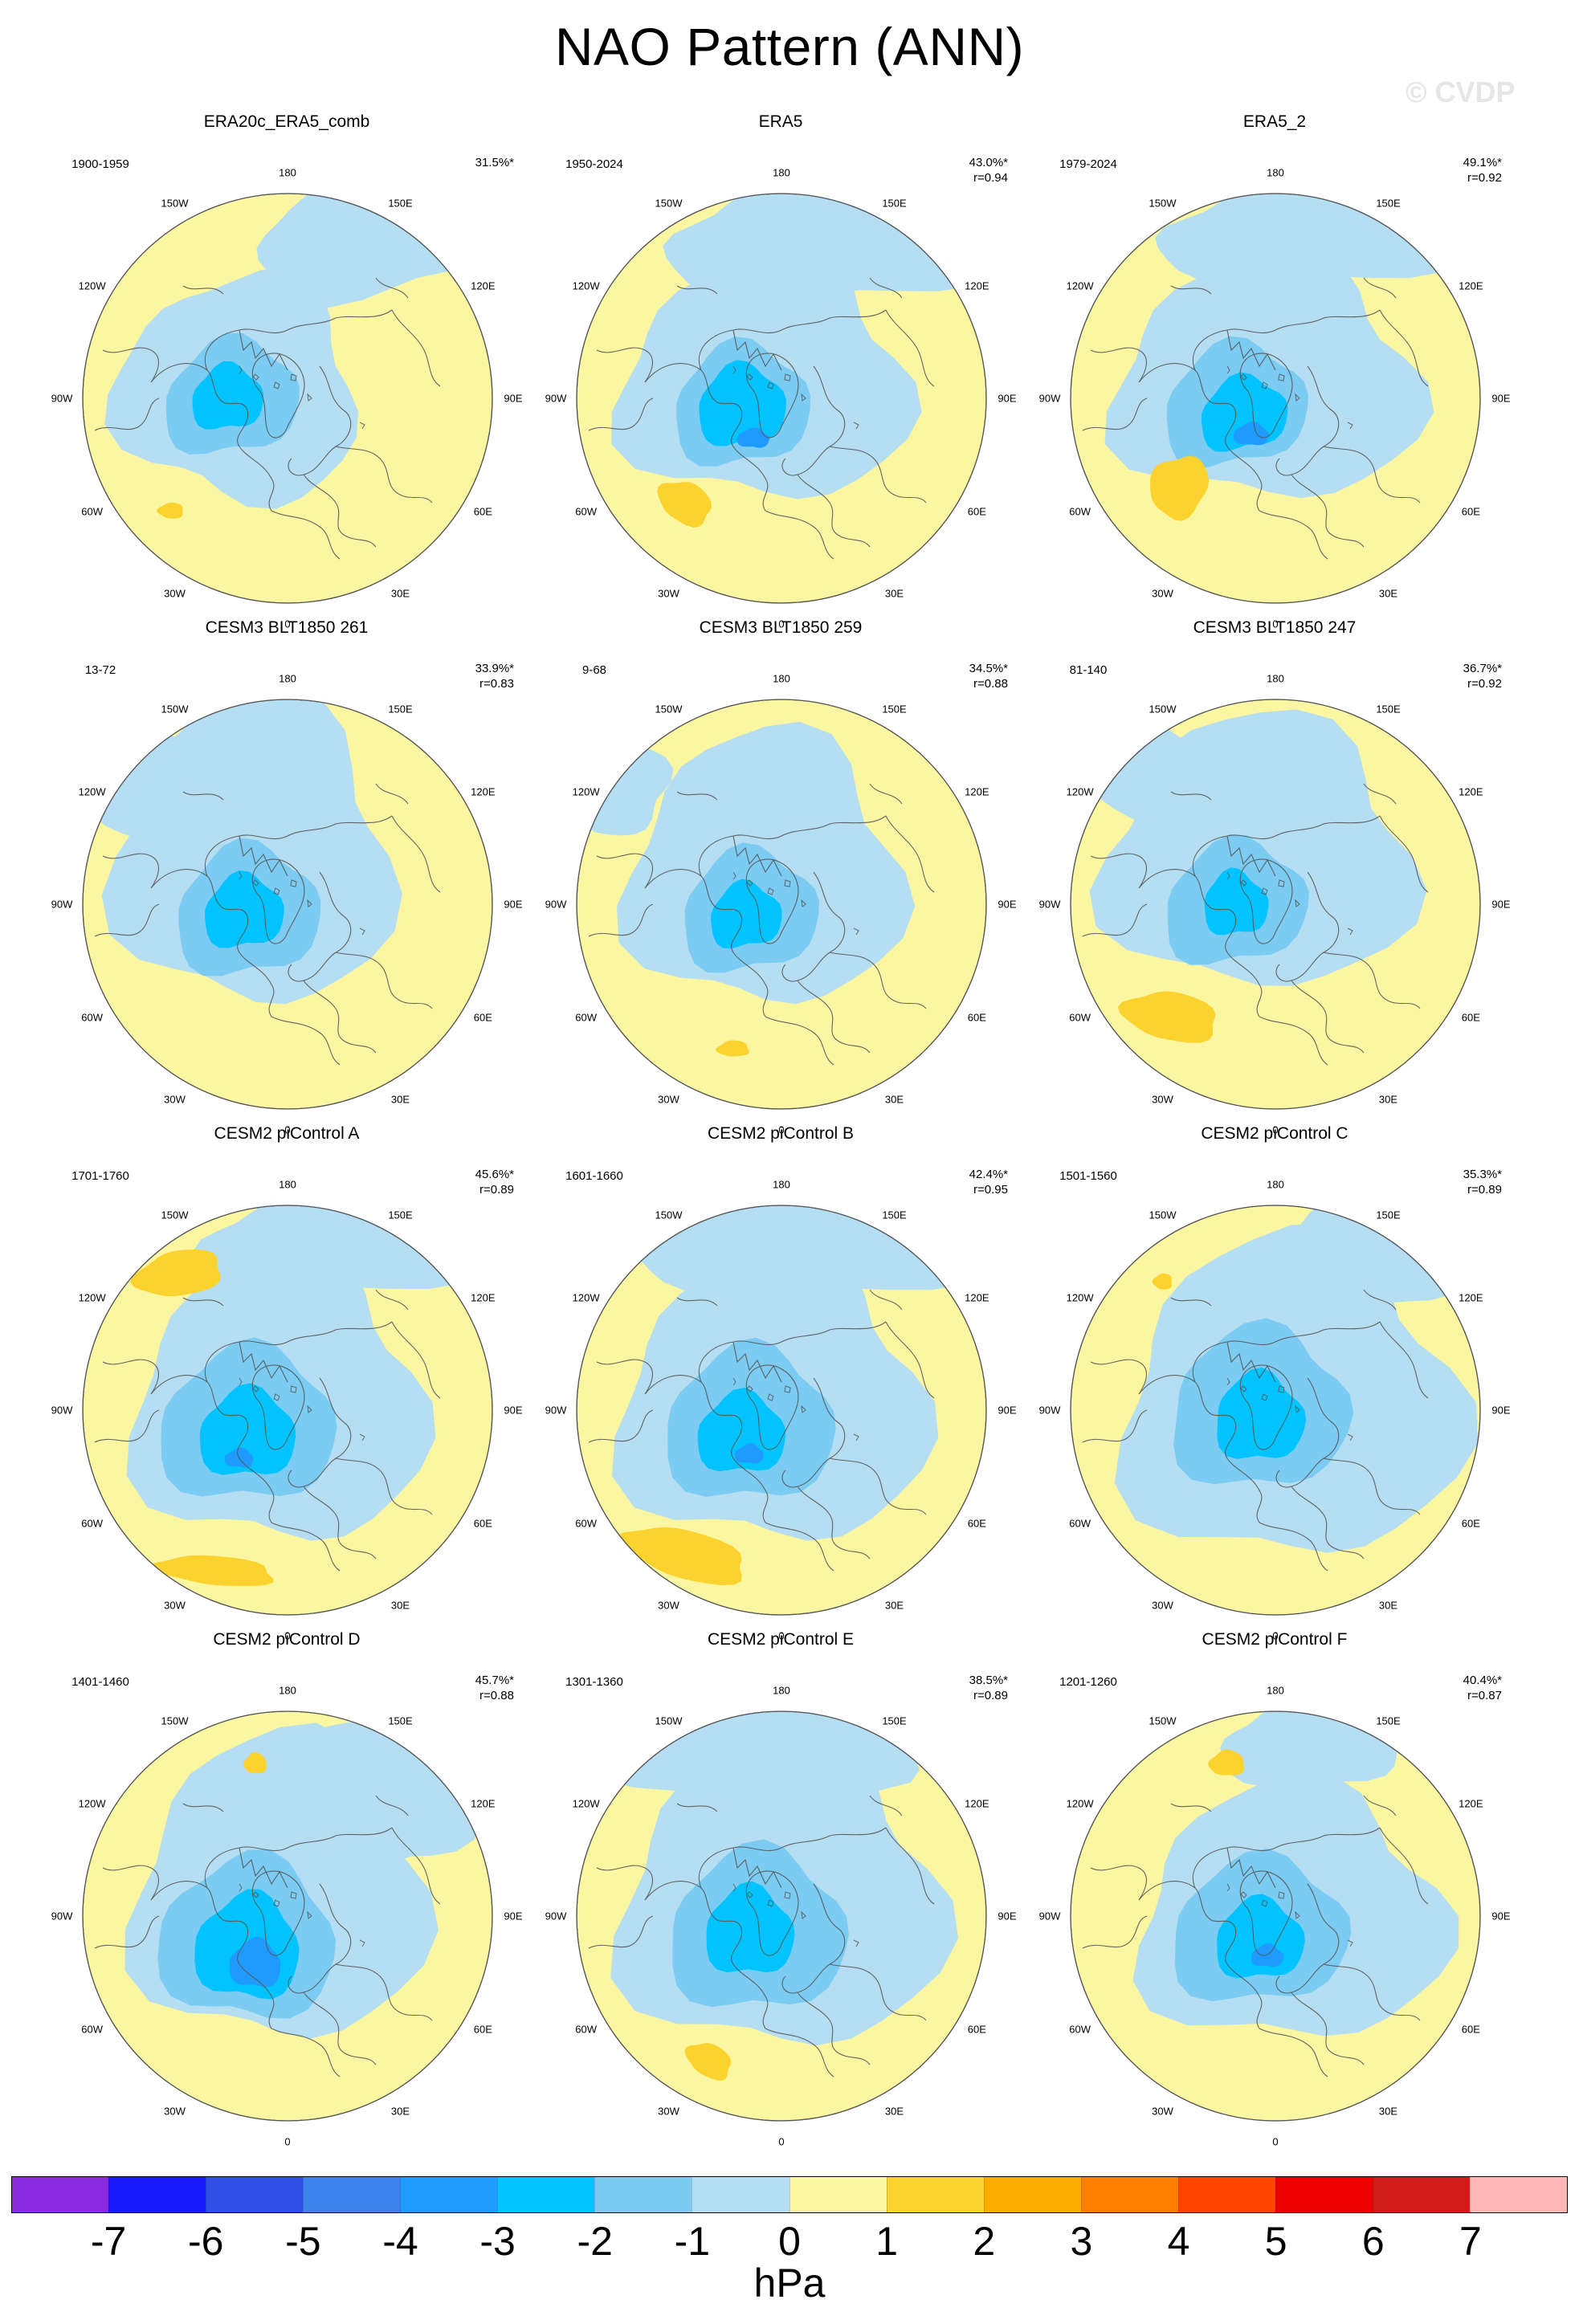  I want to click on panel-title: CESM2 piControl E, so click(781, 1640).